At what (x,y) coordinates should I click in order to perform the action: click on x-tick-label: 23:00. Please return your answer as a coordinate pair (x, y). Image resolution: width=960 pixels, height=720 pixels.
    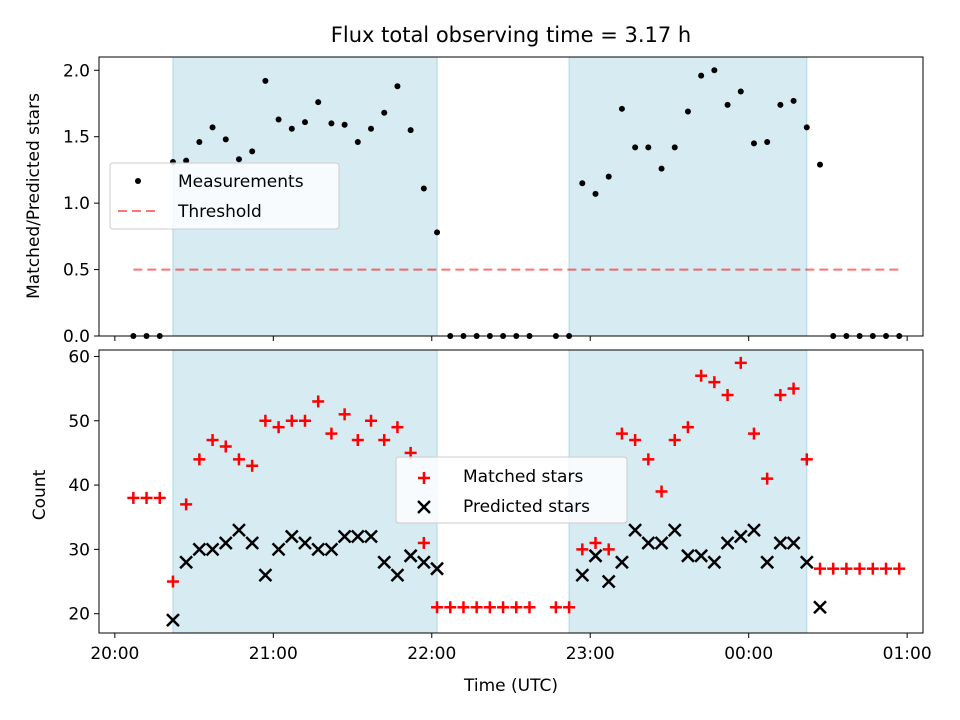
    Looking at the image, I should click on (590, 654).